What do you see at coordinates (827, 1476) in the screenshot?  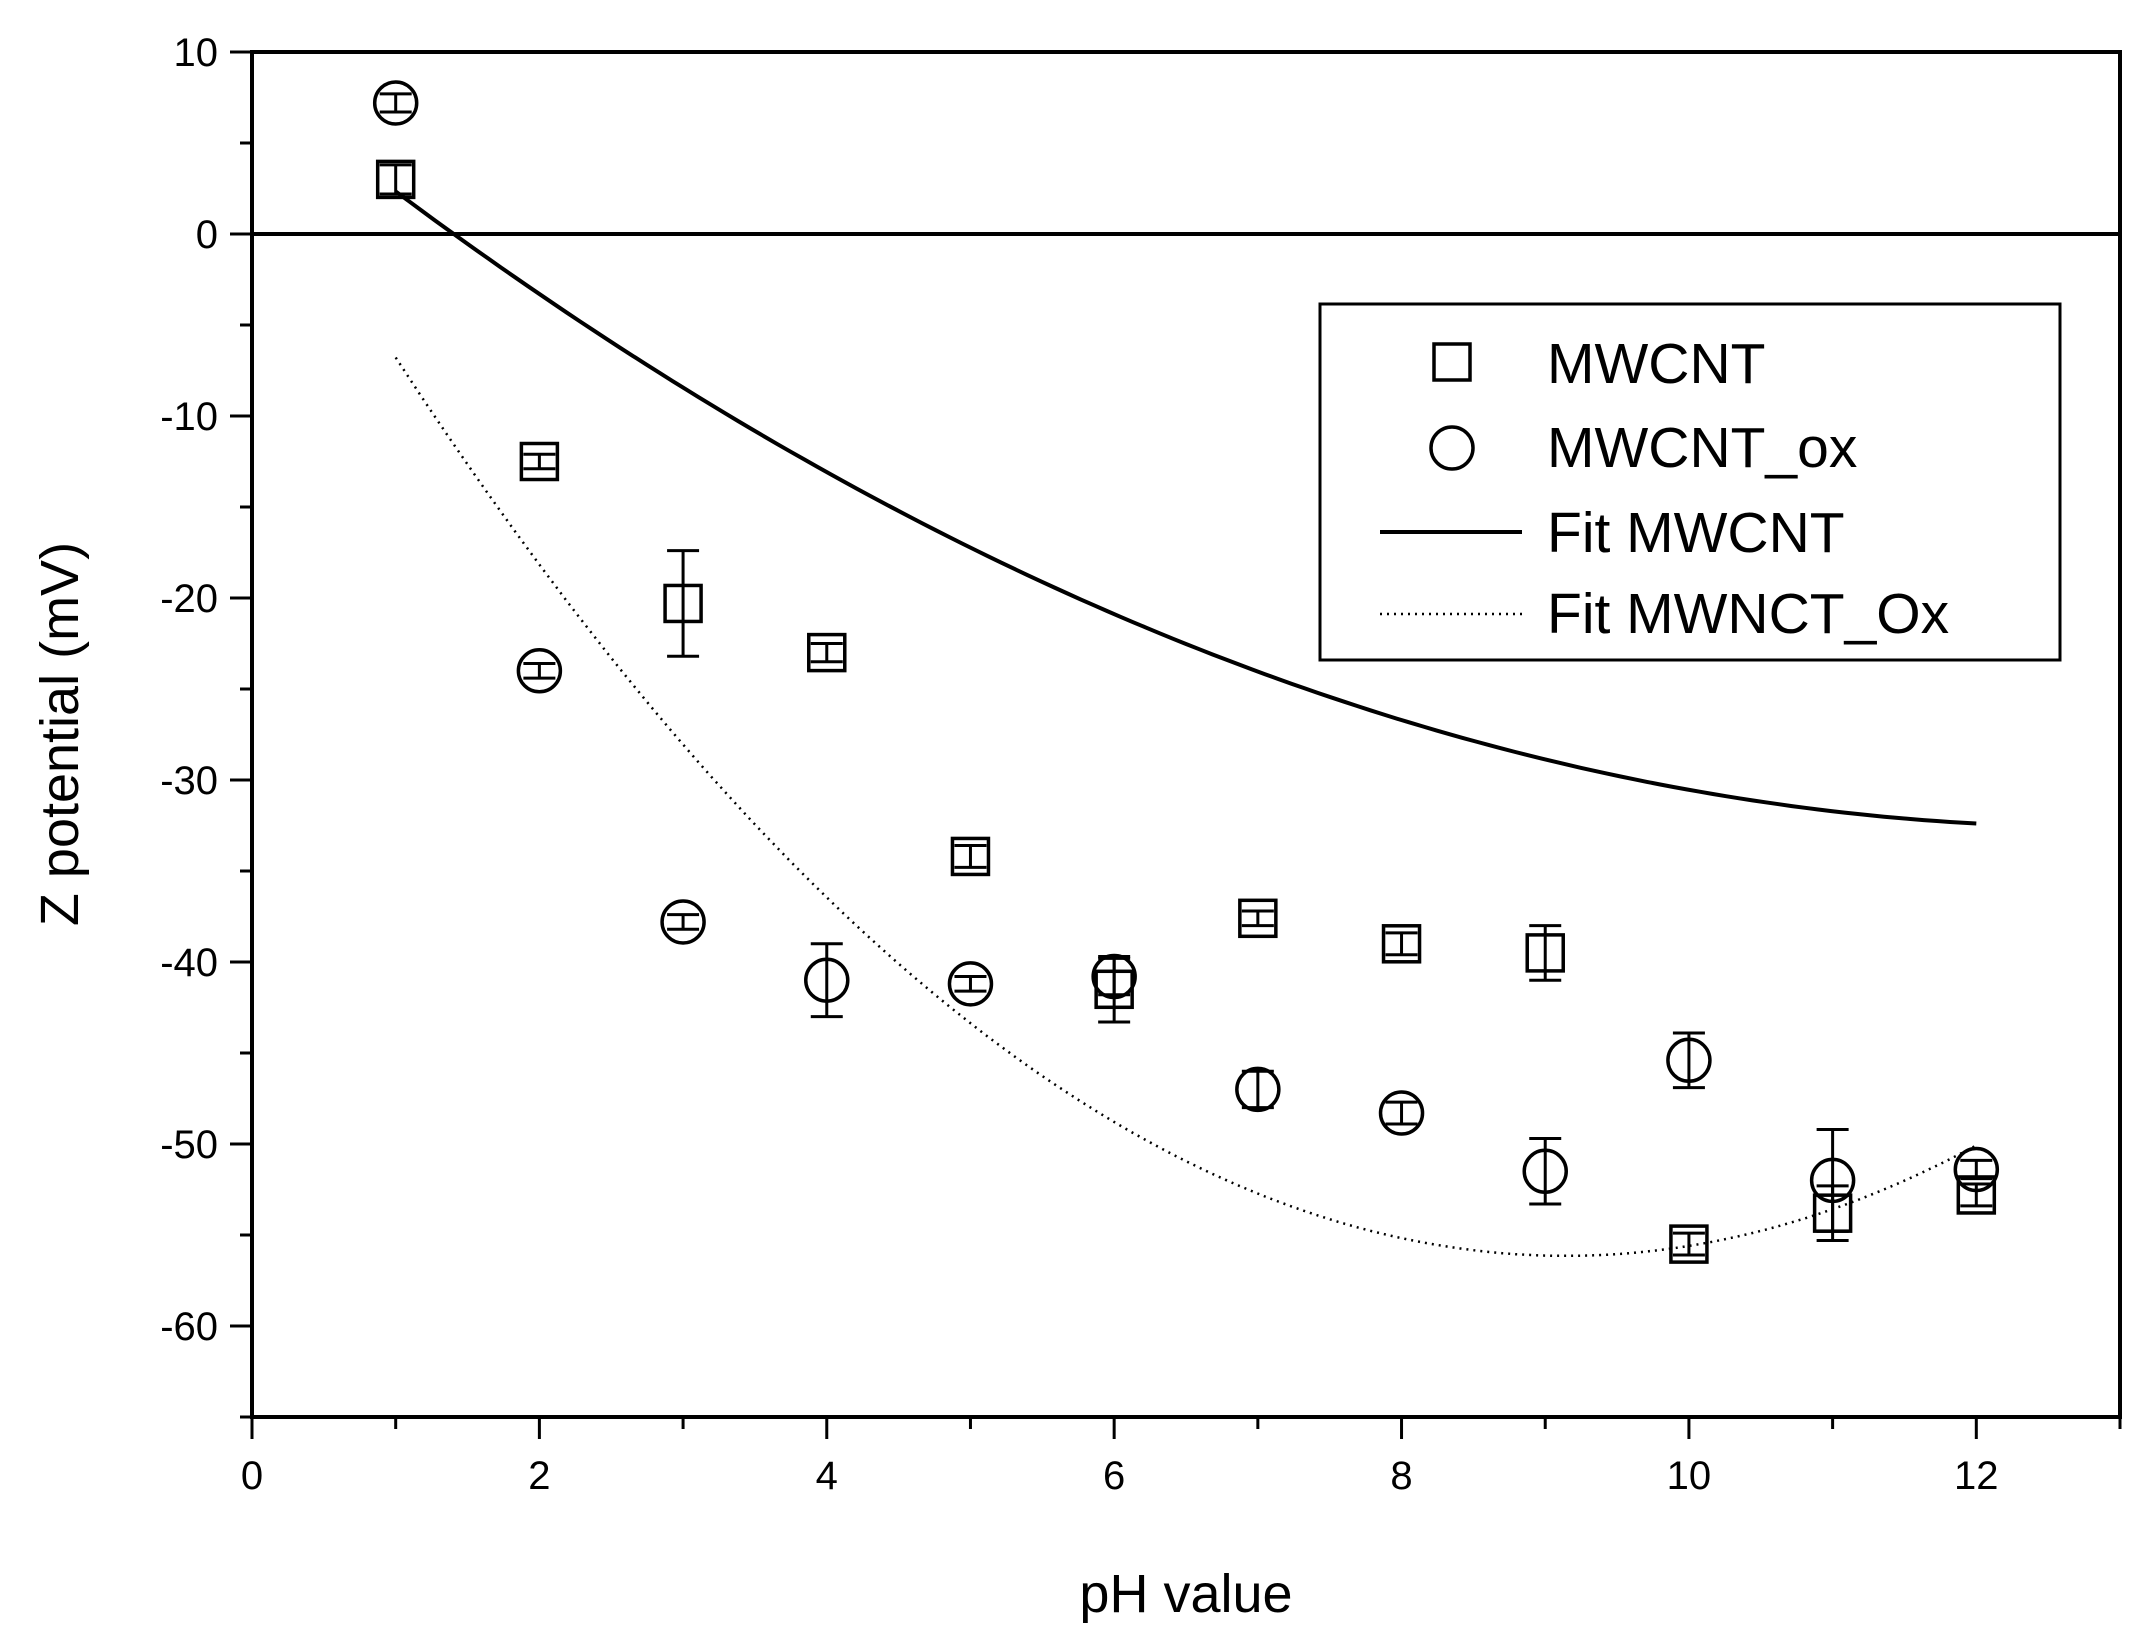 I see `x-tick-label: 4` at bounding box center [827, 1476].